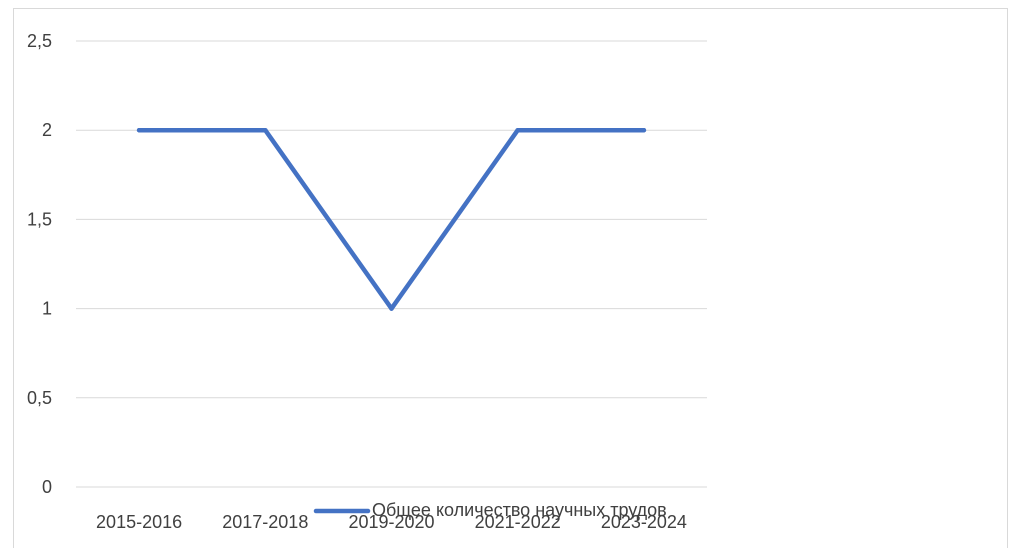 Image resolution: width=1009 pixels, height=548 pixels. What do you see at coordinates (47, 309) in the screenshot?
I see `y-tick-label: 1` at bounding box center [47, 309].